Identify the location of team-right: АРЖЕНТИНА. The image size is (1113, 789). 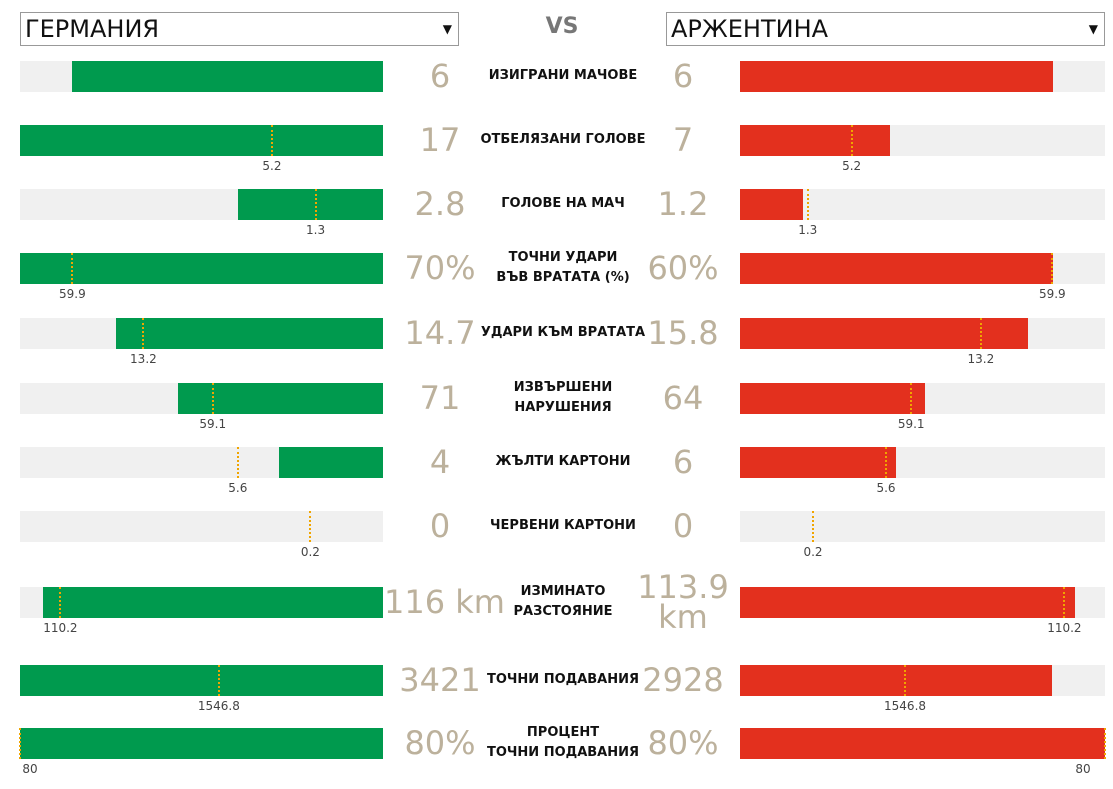
(750, 29).